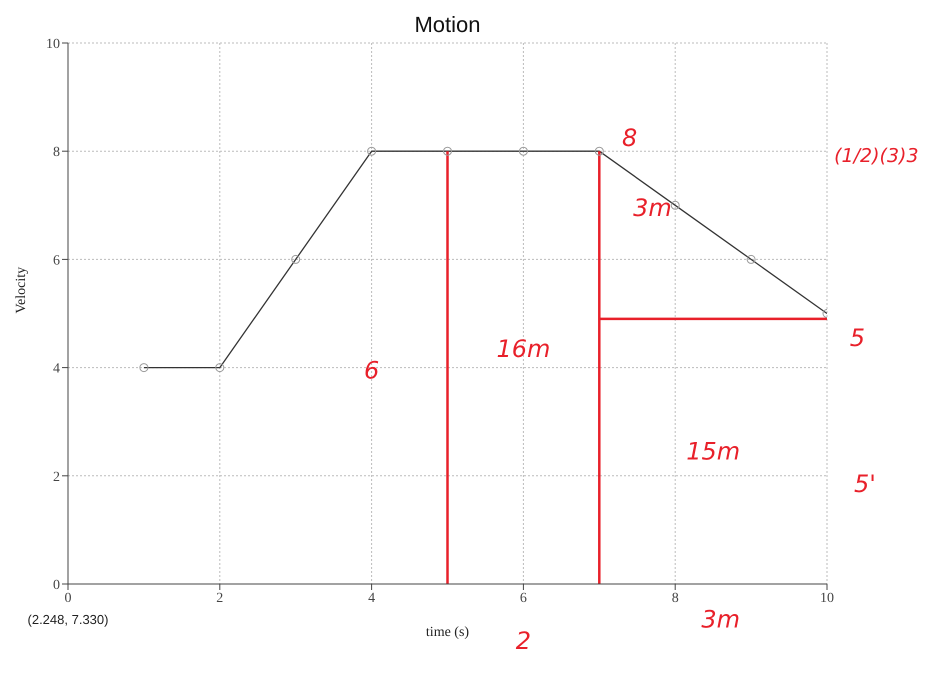 This screenshot has width=935, height=682. Describe the element at coordinates (56, 477) in the screenshot. I see `y-tick-label: 2` at that location.